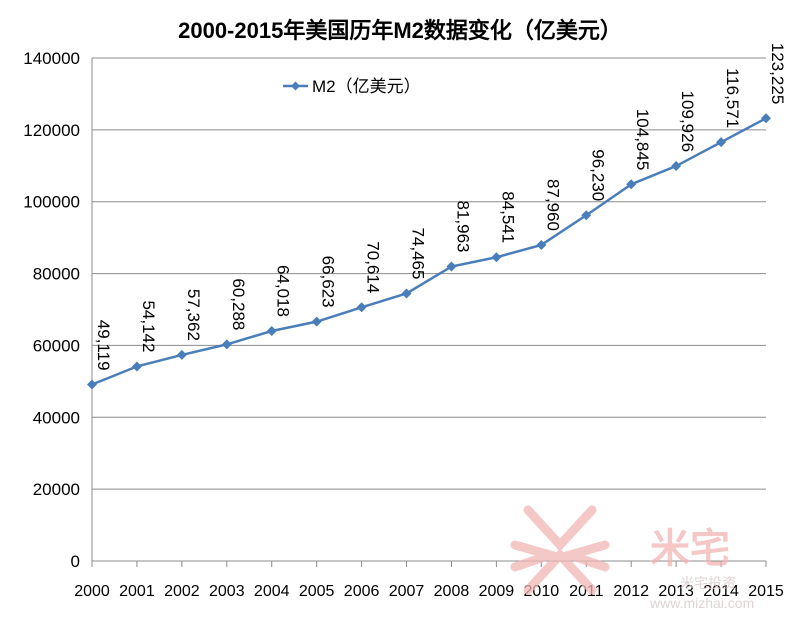 This screenshot has height=625, width=800. Describe the element at coordinates (400, 30) in the screenshot. I see `chart-title: 2000-2015年美国历年M2数据变化（亿美元）` at that location.